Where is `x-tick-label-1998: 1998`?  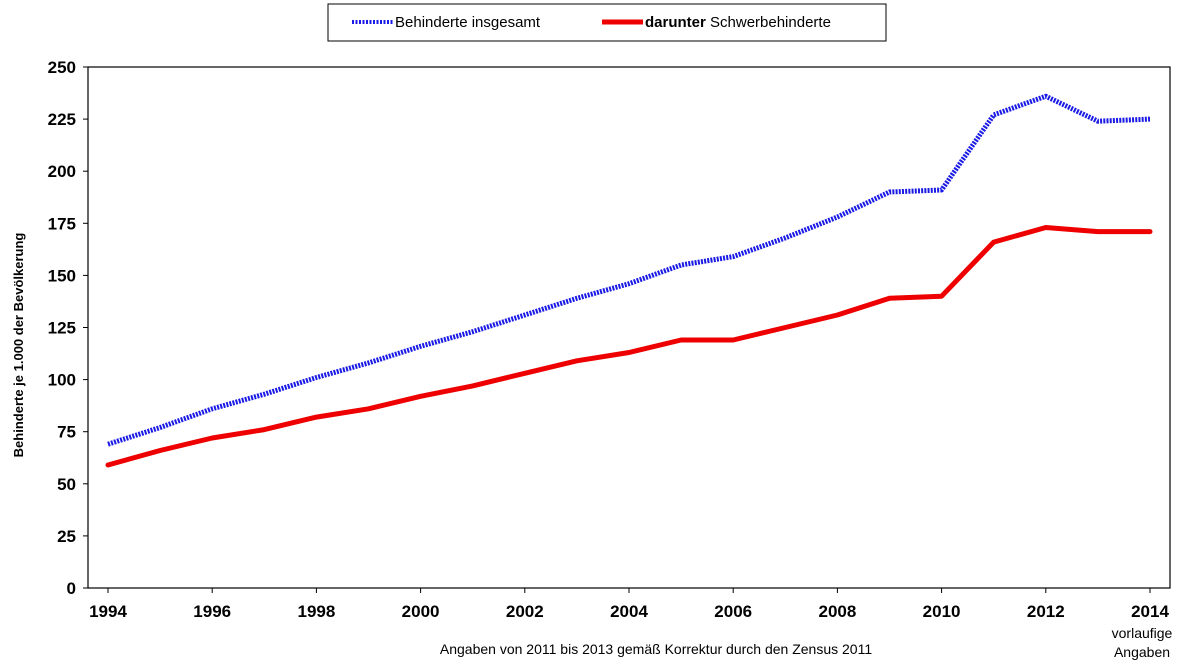 x-tick-label-1998: 1998 is located at coordinates (316, 611).